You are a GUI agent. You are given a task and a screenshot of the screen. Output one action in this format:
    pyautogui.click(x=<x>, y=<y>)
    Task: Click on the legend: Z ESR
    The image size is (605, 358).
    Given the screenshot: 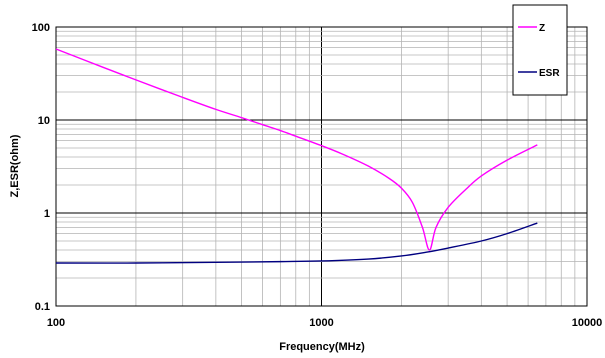 What is the action you would take?
    pyautogui.click(x=540, y=50)
    